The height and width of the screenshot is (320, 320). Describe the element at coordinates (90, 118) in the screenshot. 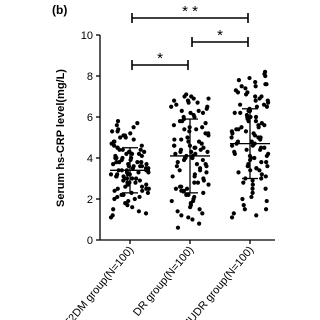

I see `y-tick-label: 6` at that location.